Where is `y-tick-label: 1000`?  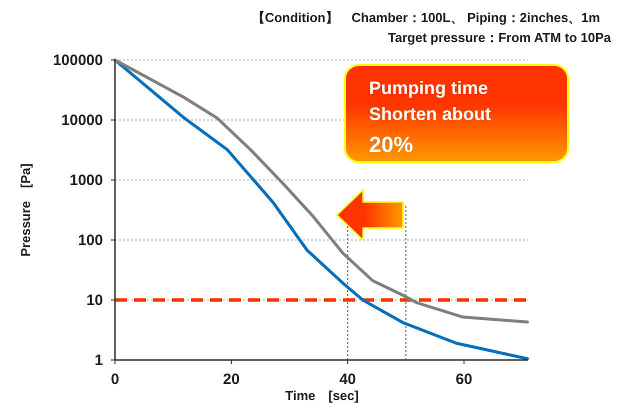 y-tick-label: 1000 is located at coordinates (86, 180).